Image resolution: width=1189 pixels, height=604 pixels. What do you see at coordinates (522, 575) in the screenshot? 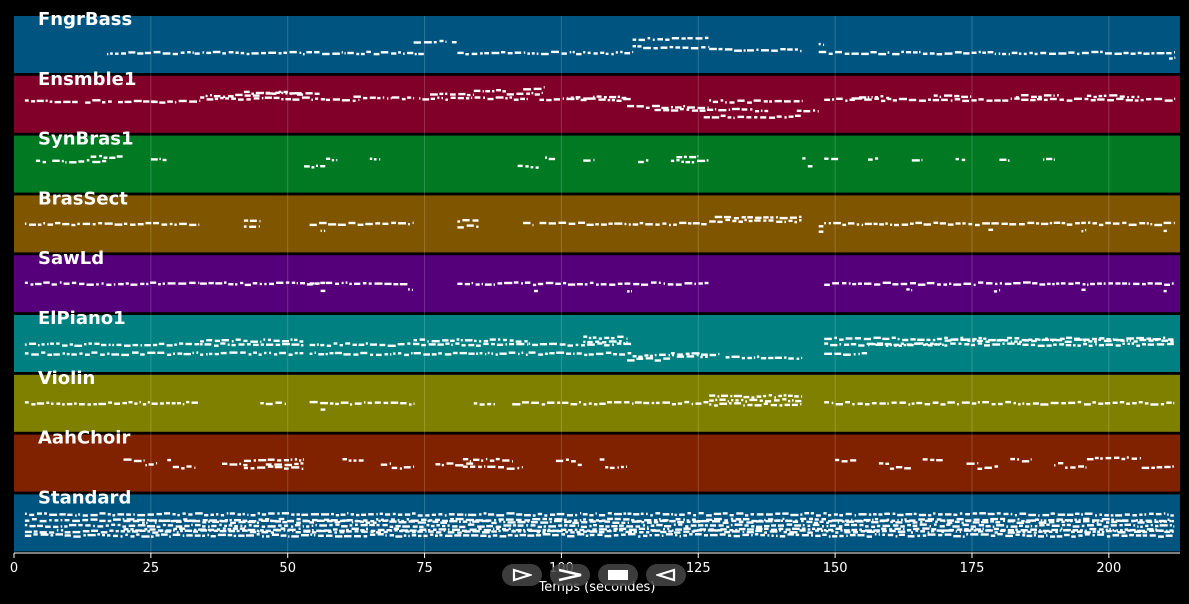
I see `play-button` at bounding box center [522, 575].